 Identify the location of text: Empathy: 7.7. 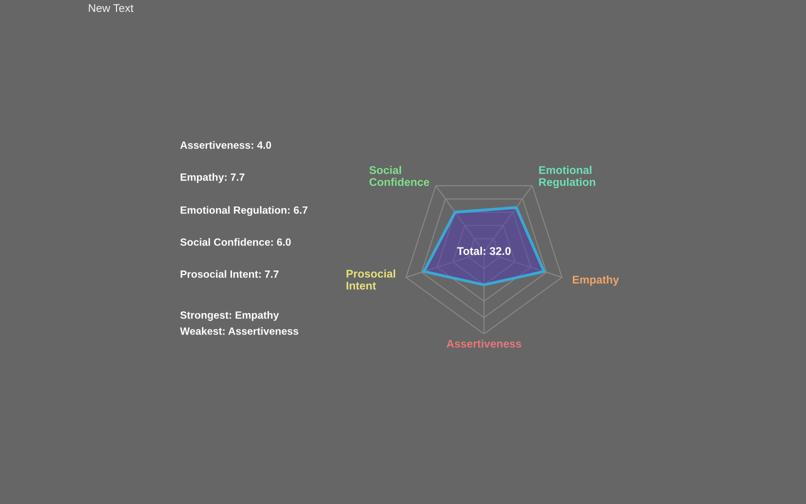
(212, 178).